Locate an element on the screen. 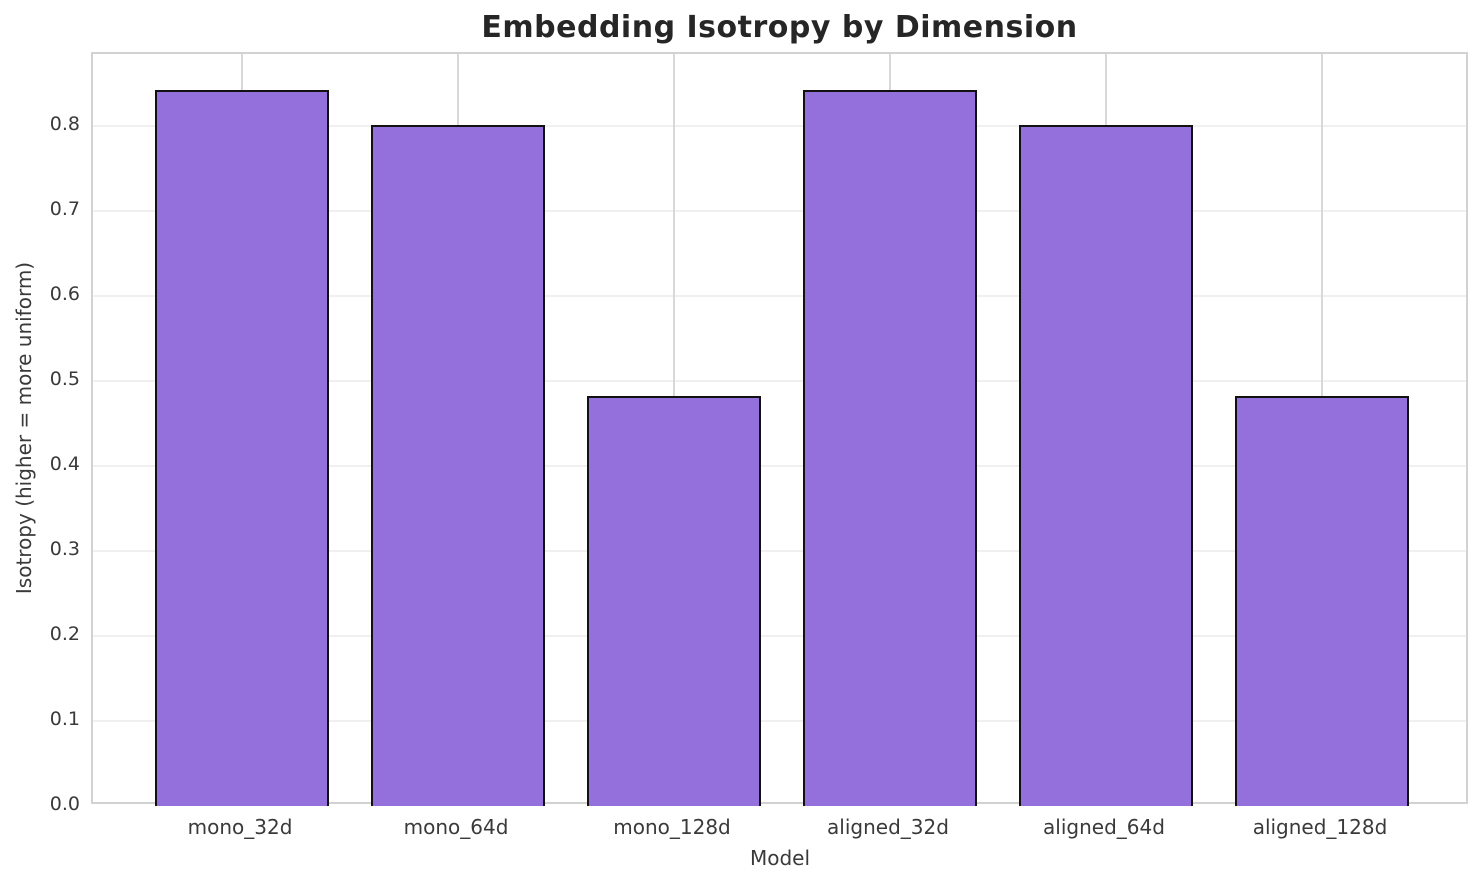 This screenshot has width=1484, height=885. y-tick-label: 0.5 is located at coordinates (64, 379).